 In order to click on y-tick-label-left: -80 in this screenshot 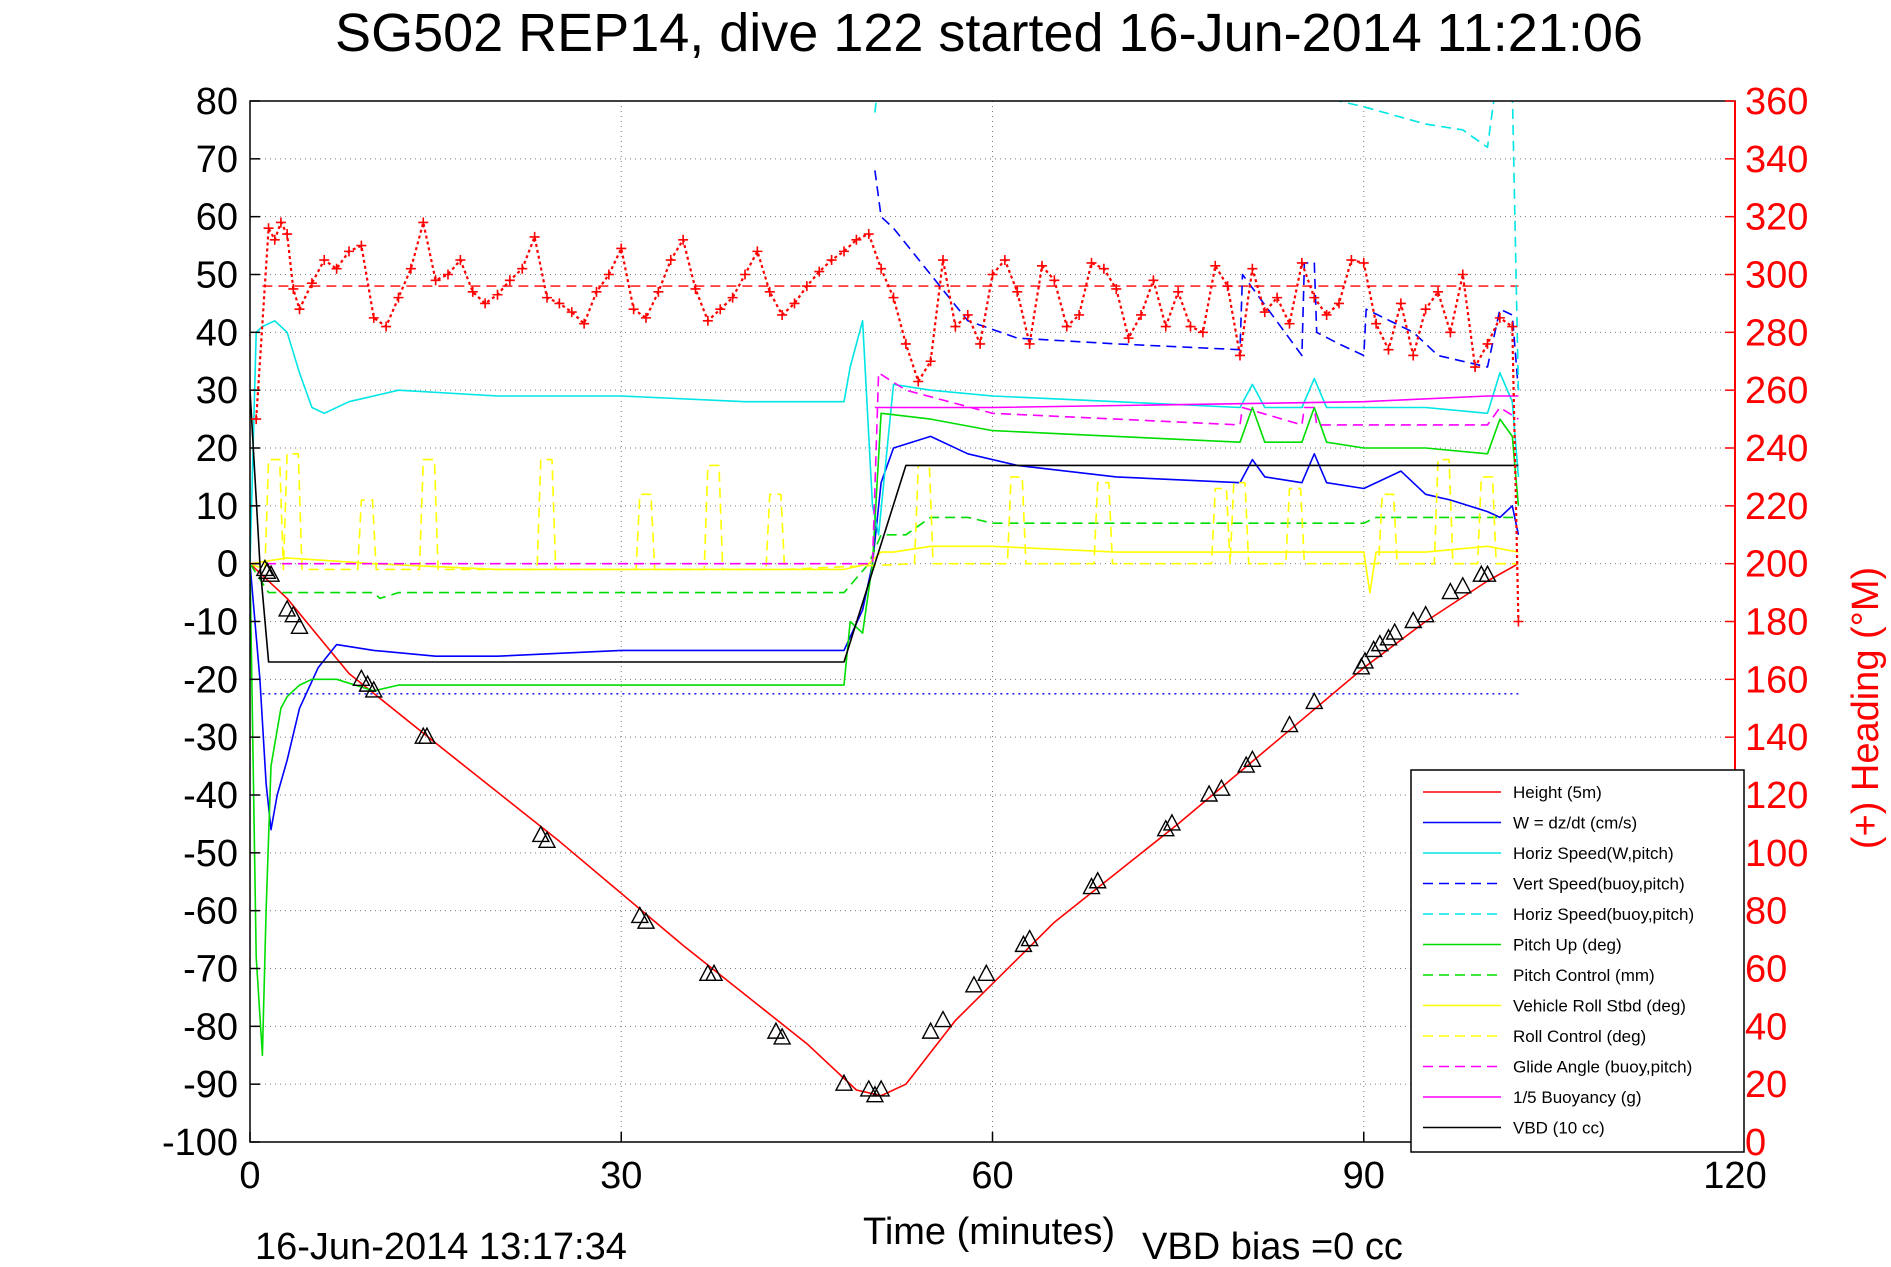, I will do `click(210, 1027)`.